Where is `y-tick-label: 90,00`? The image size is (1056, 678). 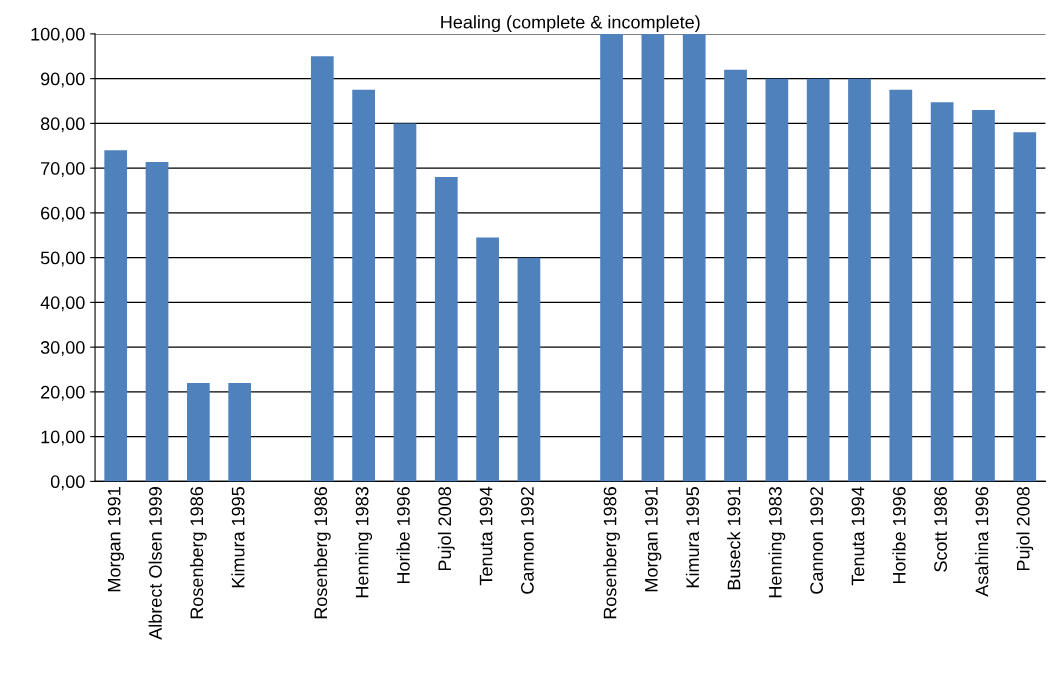
y-tick-label: 90,00 is located at coordinates (62, 80).